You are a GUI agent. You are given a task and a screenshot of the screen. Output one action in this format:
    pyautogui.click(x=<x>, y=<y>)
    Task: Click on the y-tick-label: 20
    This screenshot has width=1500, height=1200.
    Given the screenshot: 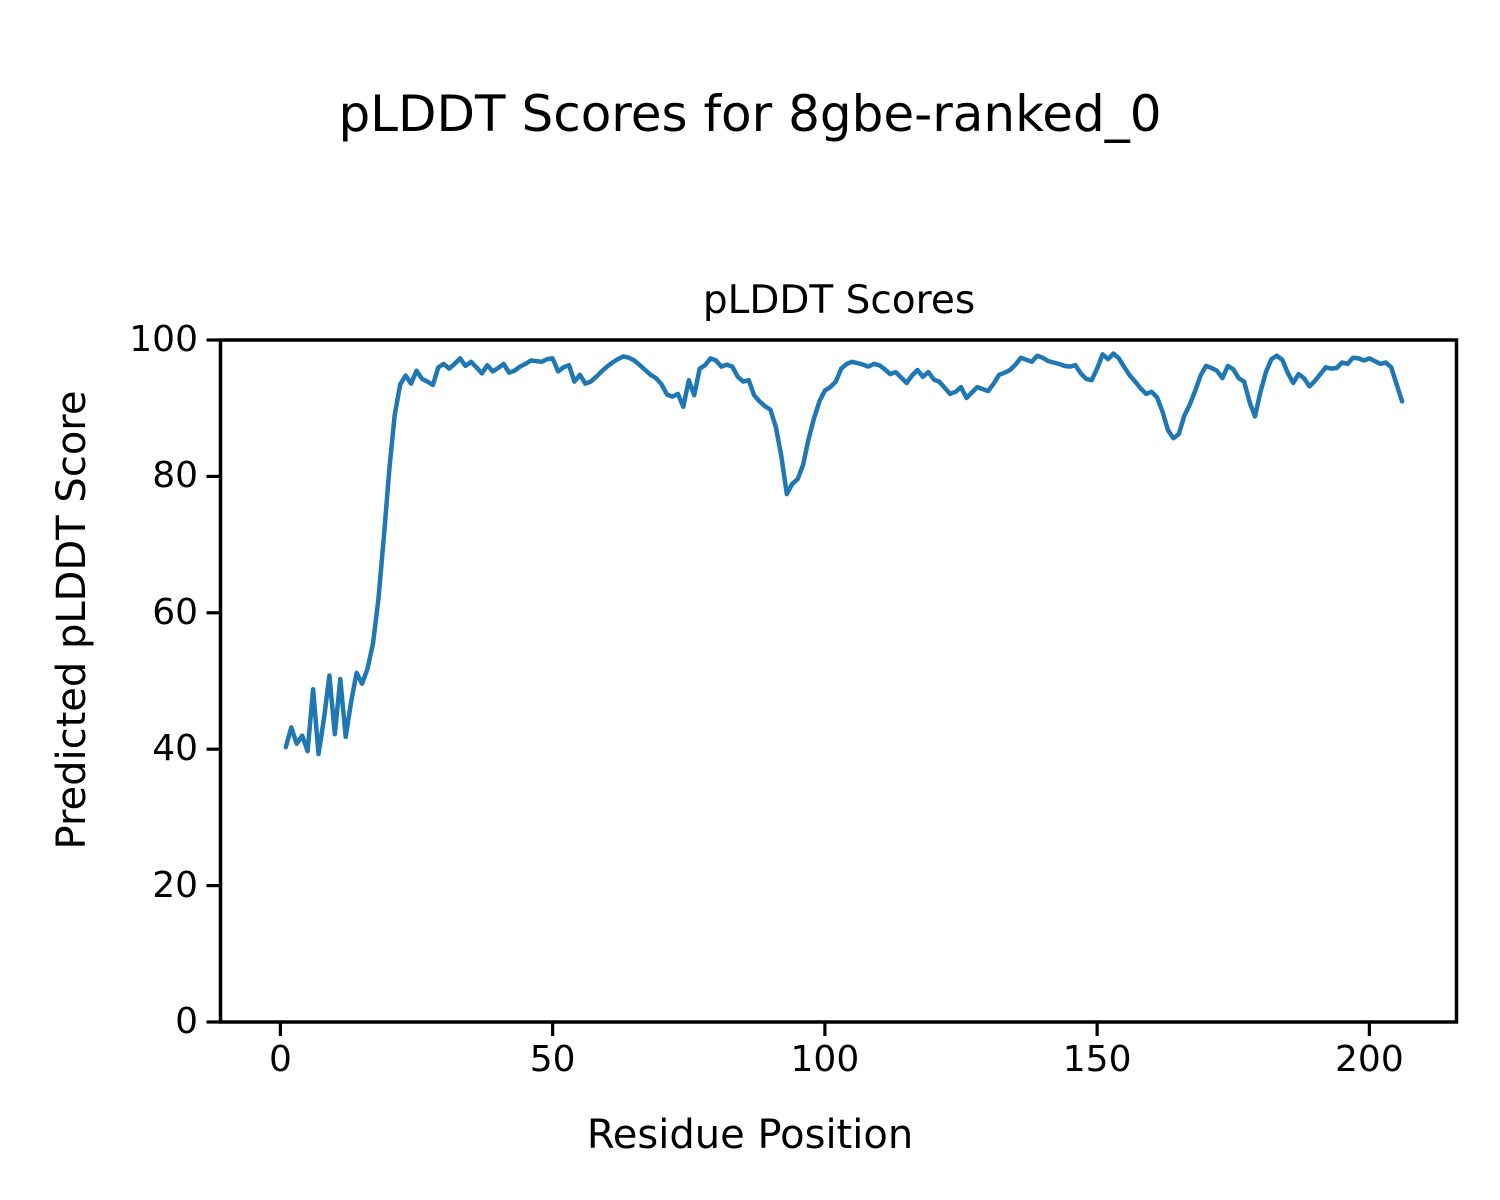 What is the action you would take?
    pyautogui.click(x=175, y=885)
    